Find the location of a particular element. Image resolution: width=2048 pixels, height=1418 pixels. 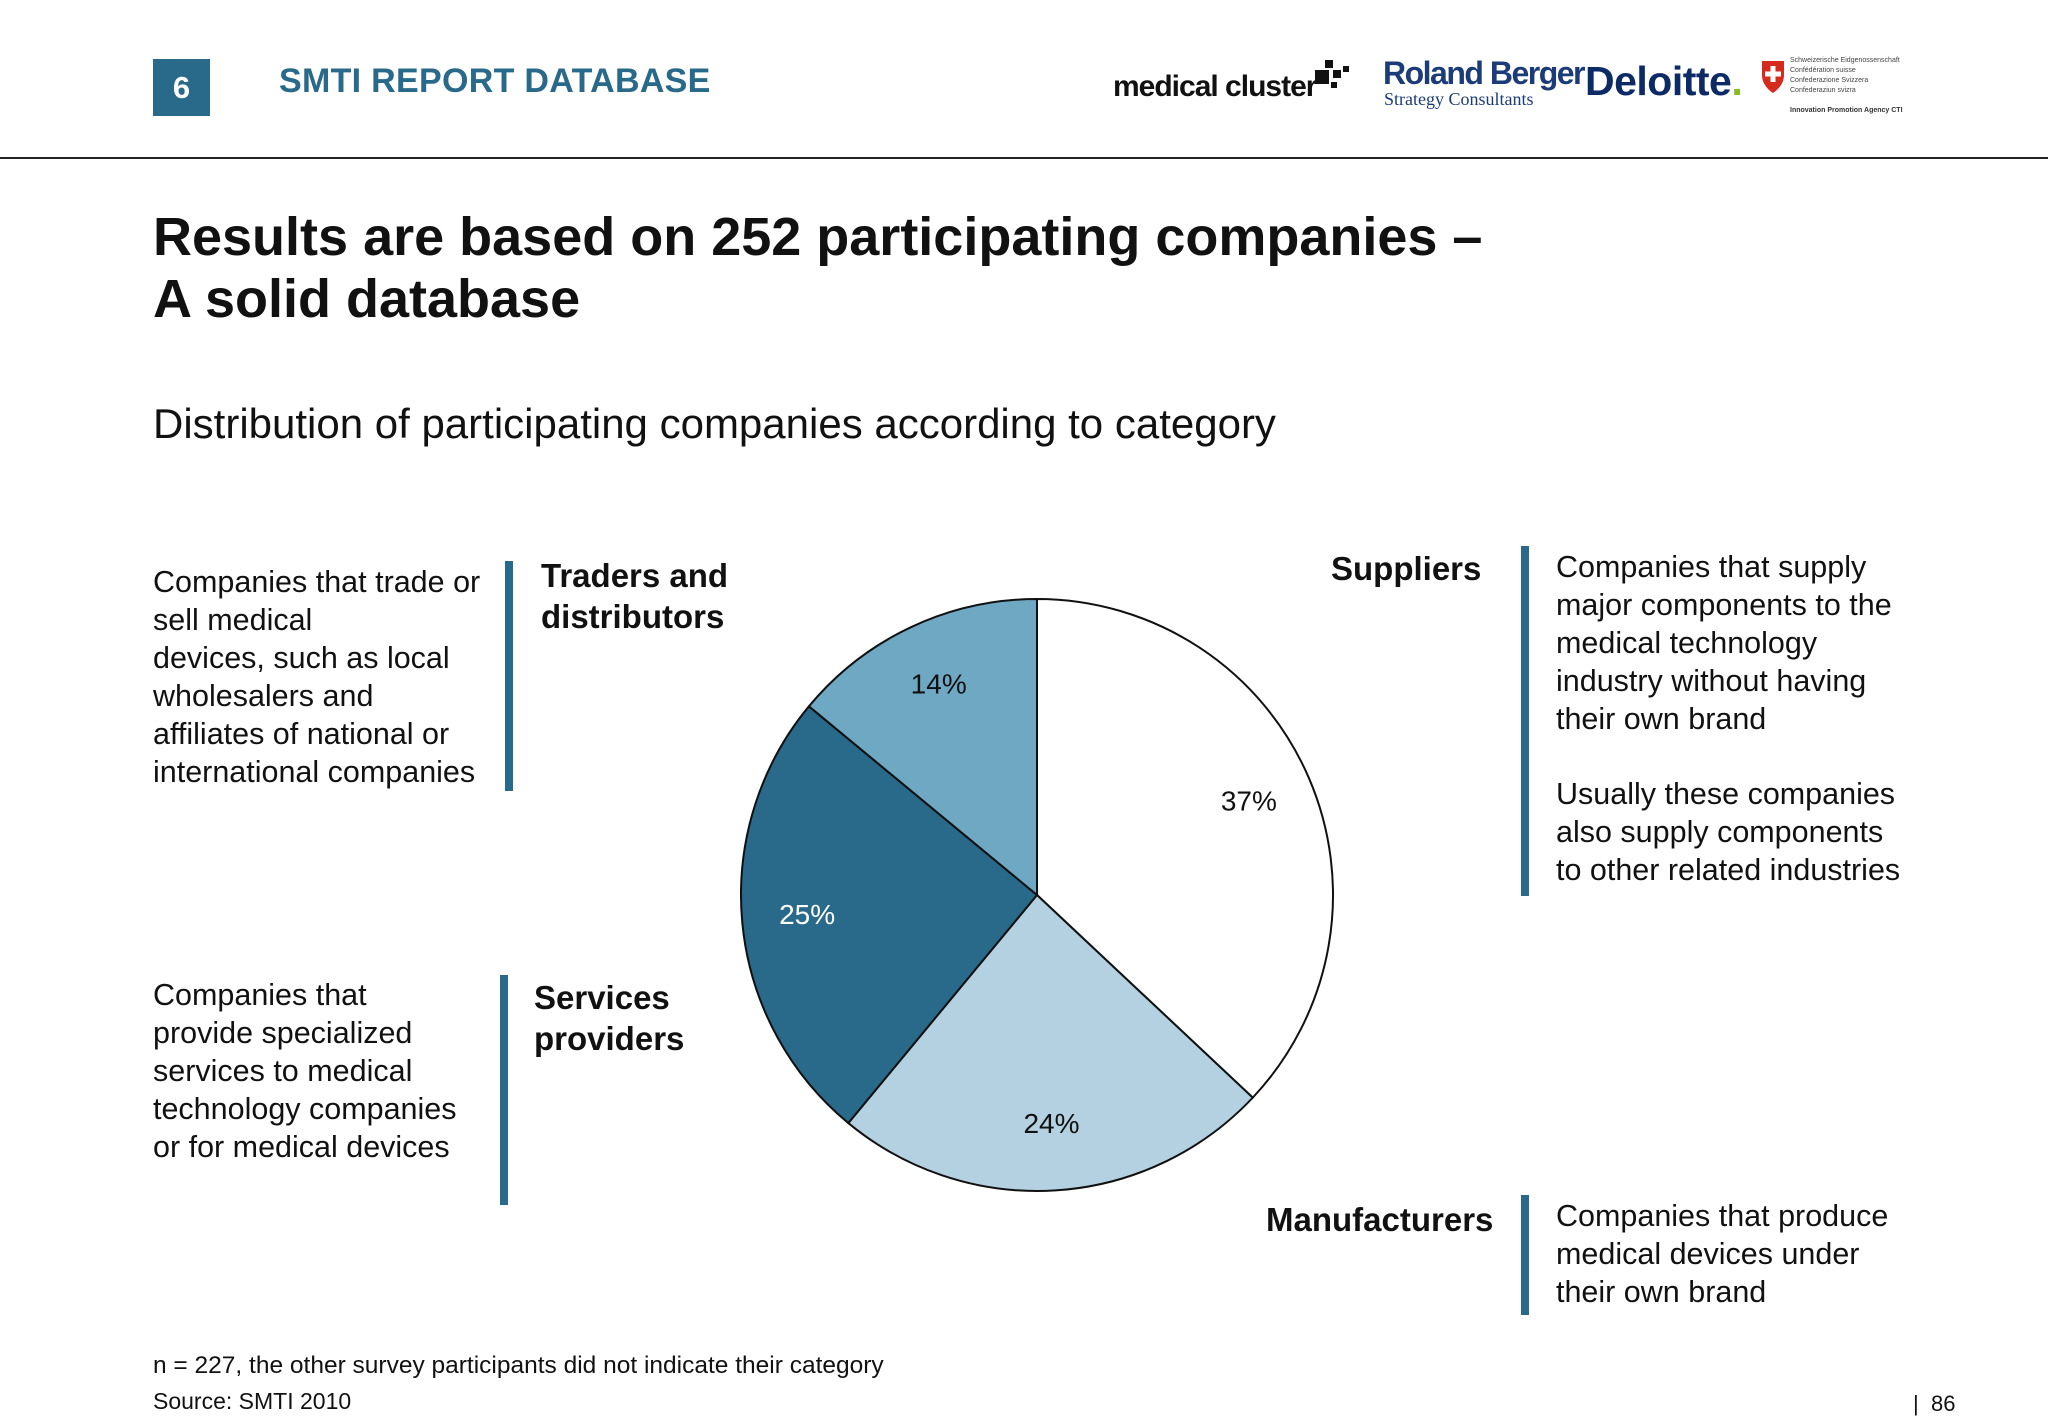

traders-description-line: affiliates of national or is located at coordinates (301, 734).